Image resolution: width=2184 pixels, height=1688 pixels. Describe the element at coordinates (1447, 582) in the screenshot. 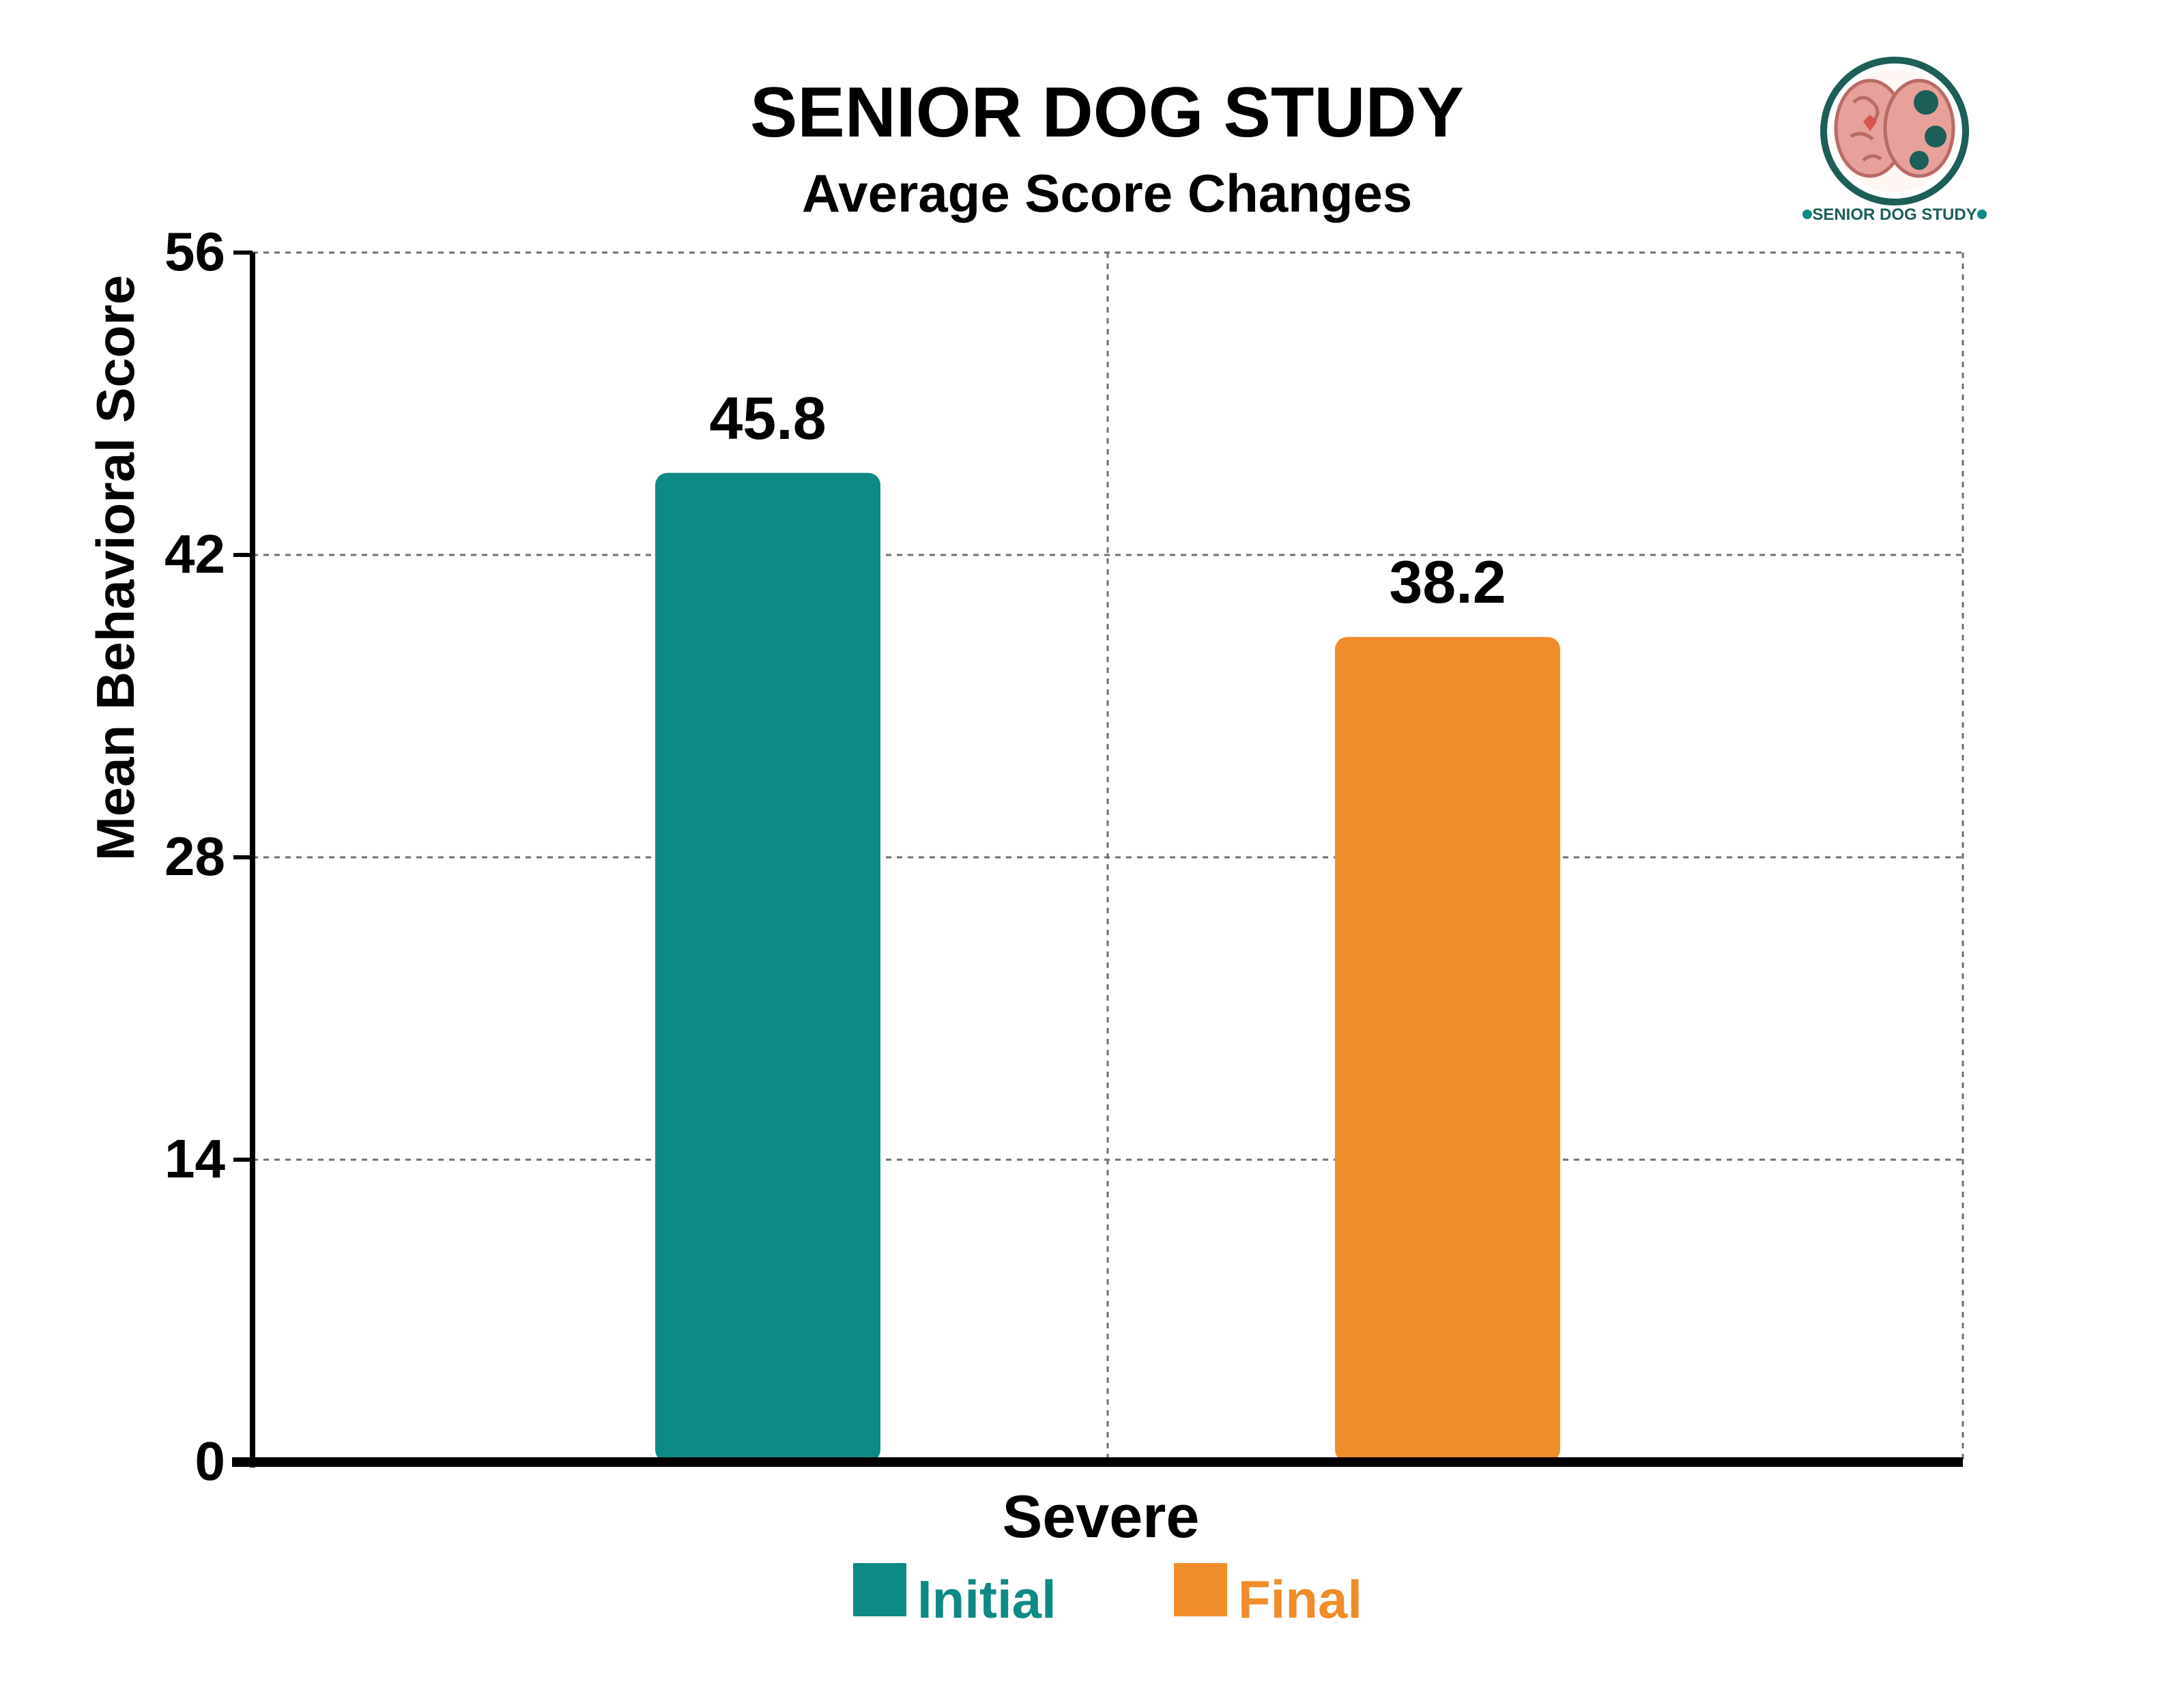

I see `bar-value-label: 38.2` at that location.